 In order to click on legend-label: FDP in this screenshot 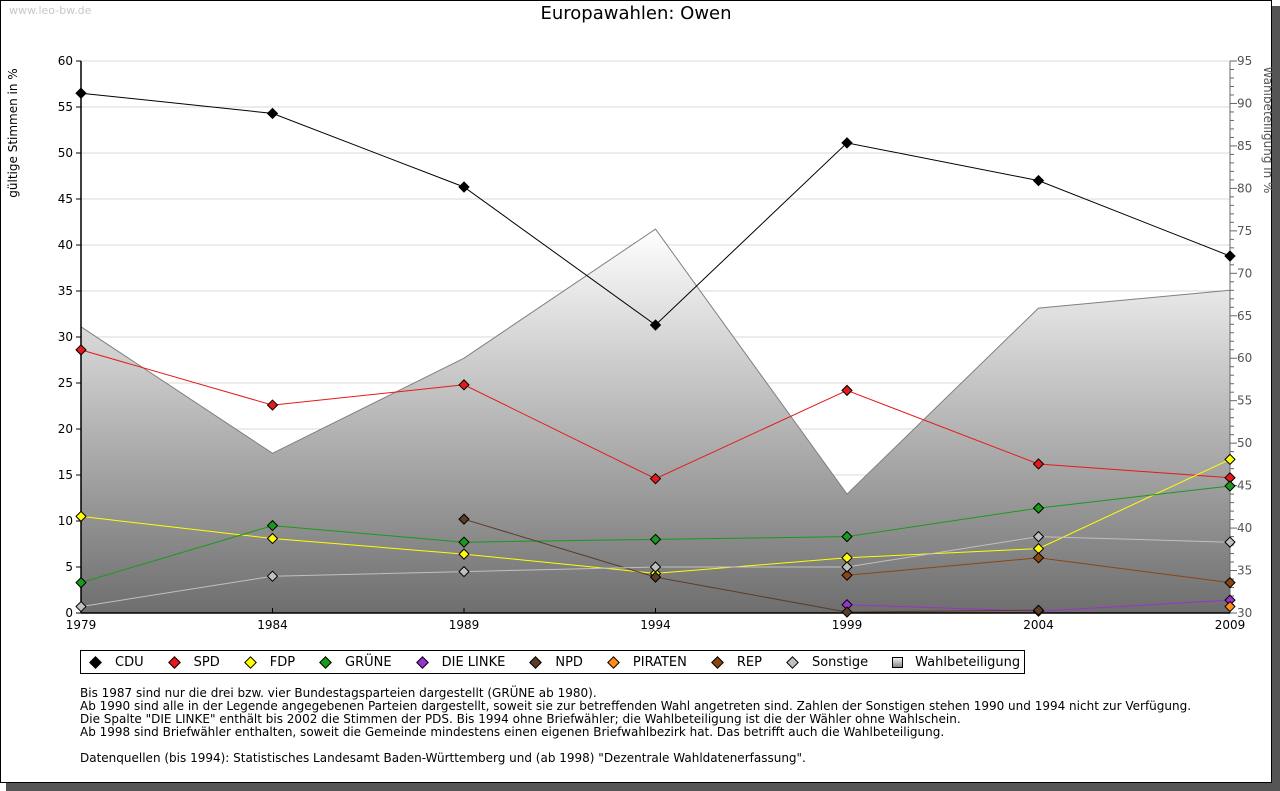, I will do `click(282, 662)`.